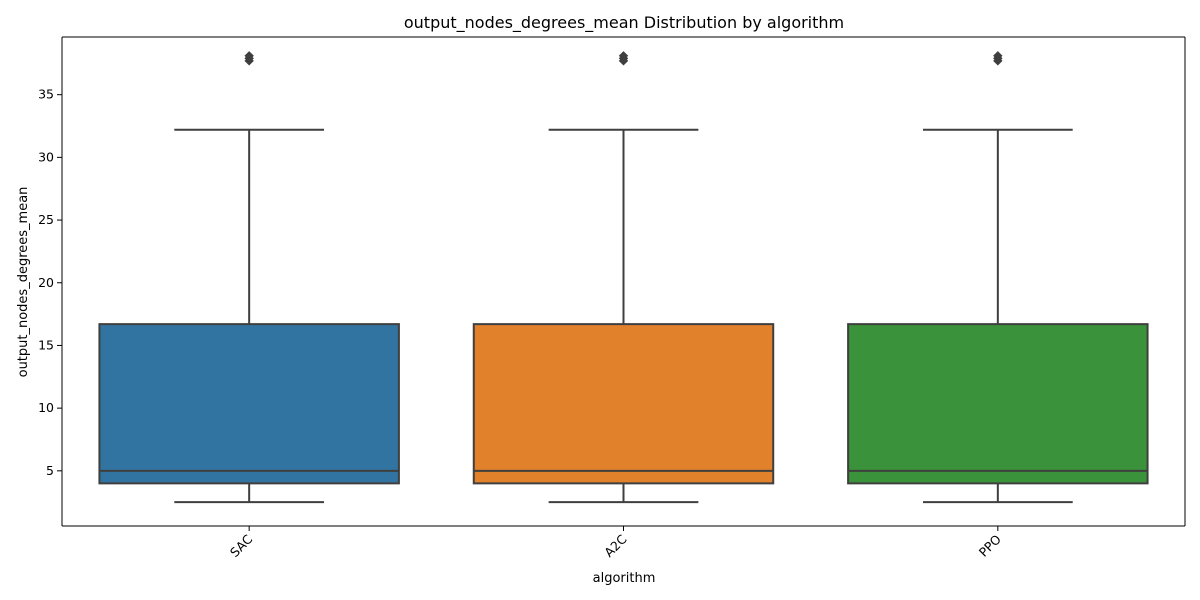 Image resolution: width=1200 pixels, height=600 pixels. I want to click on x-tick-label: SAC, so click(241, 545).